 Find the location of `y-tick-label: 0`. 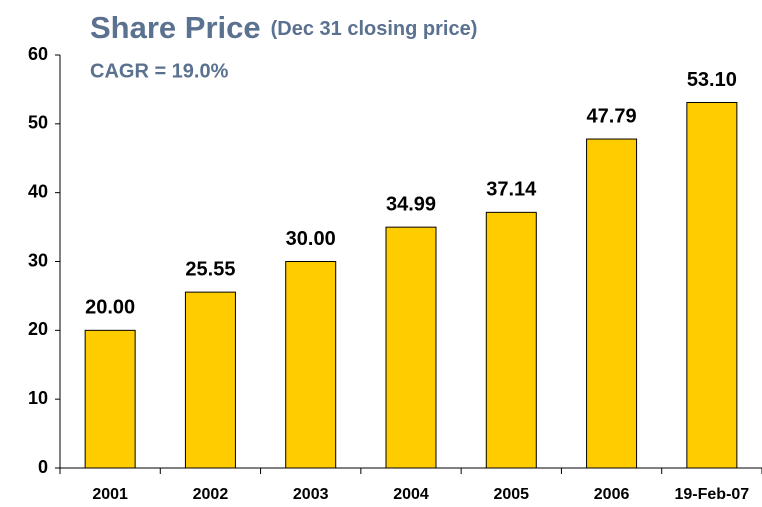

y-tick-label: 0 is located at coordinates (43, 467).